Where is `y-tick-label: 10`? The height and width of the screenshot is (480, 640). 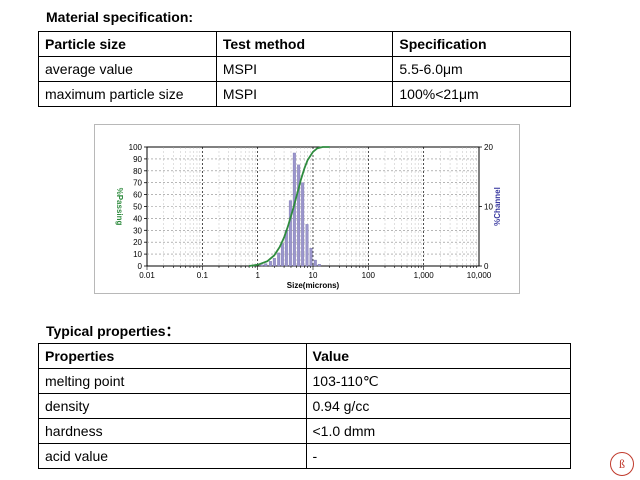
y-tick-label: 10 is located at coordinates (137, 254).